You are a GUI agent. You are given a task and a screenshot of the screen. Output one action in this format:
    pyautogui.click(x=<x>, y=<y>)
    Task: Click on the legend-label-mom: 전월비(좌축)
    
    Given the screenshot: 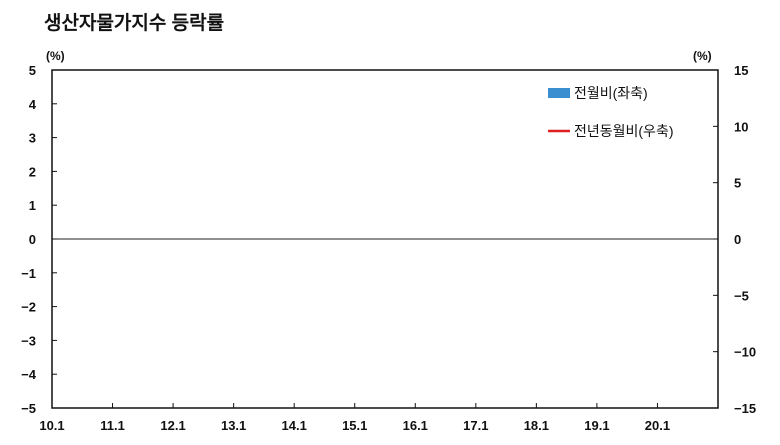 What is the action you would take?
    pyautogui.click(x=611, y=93)
    